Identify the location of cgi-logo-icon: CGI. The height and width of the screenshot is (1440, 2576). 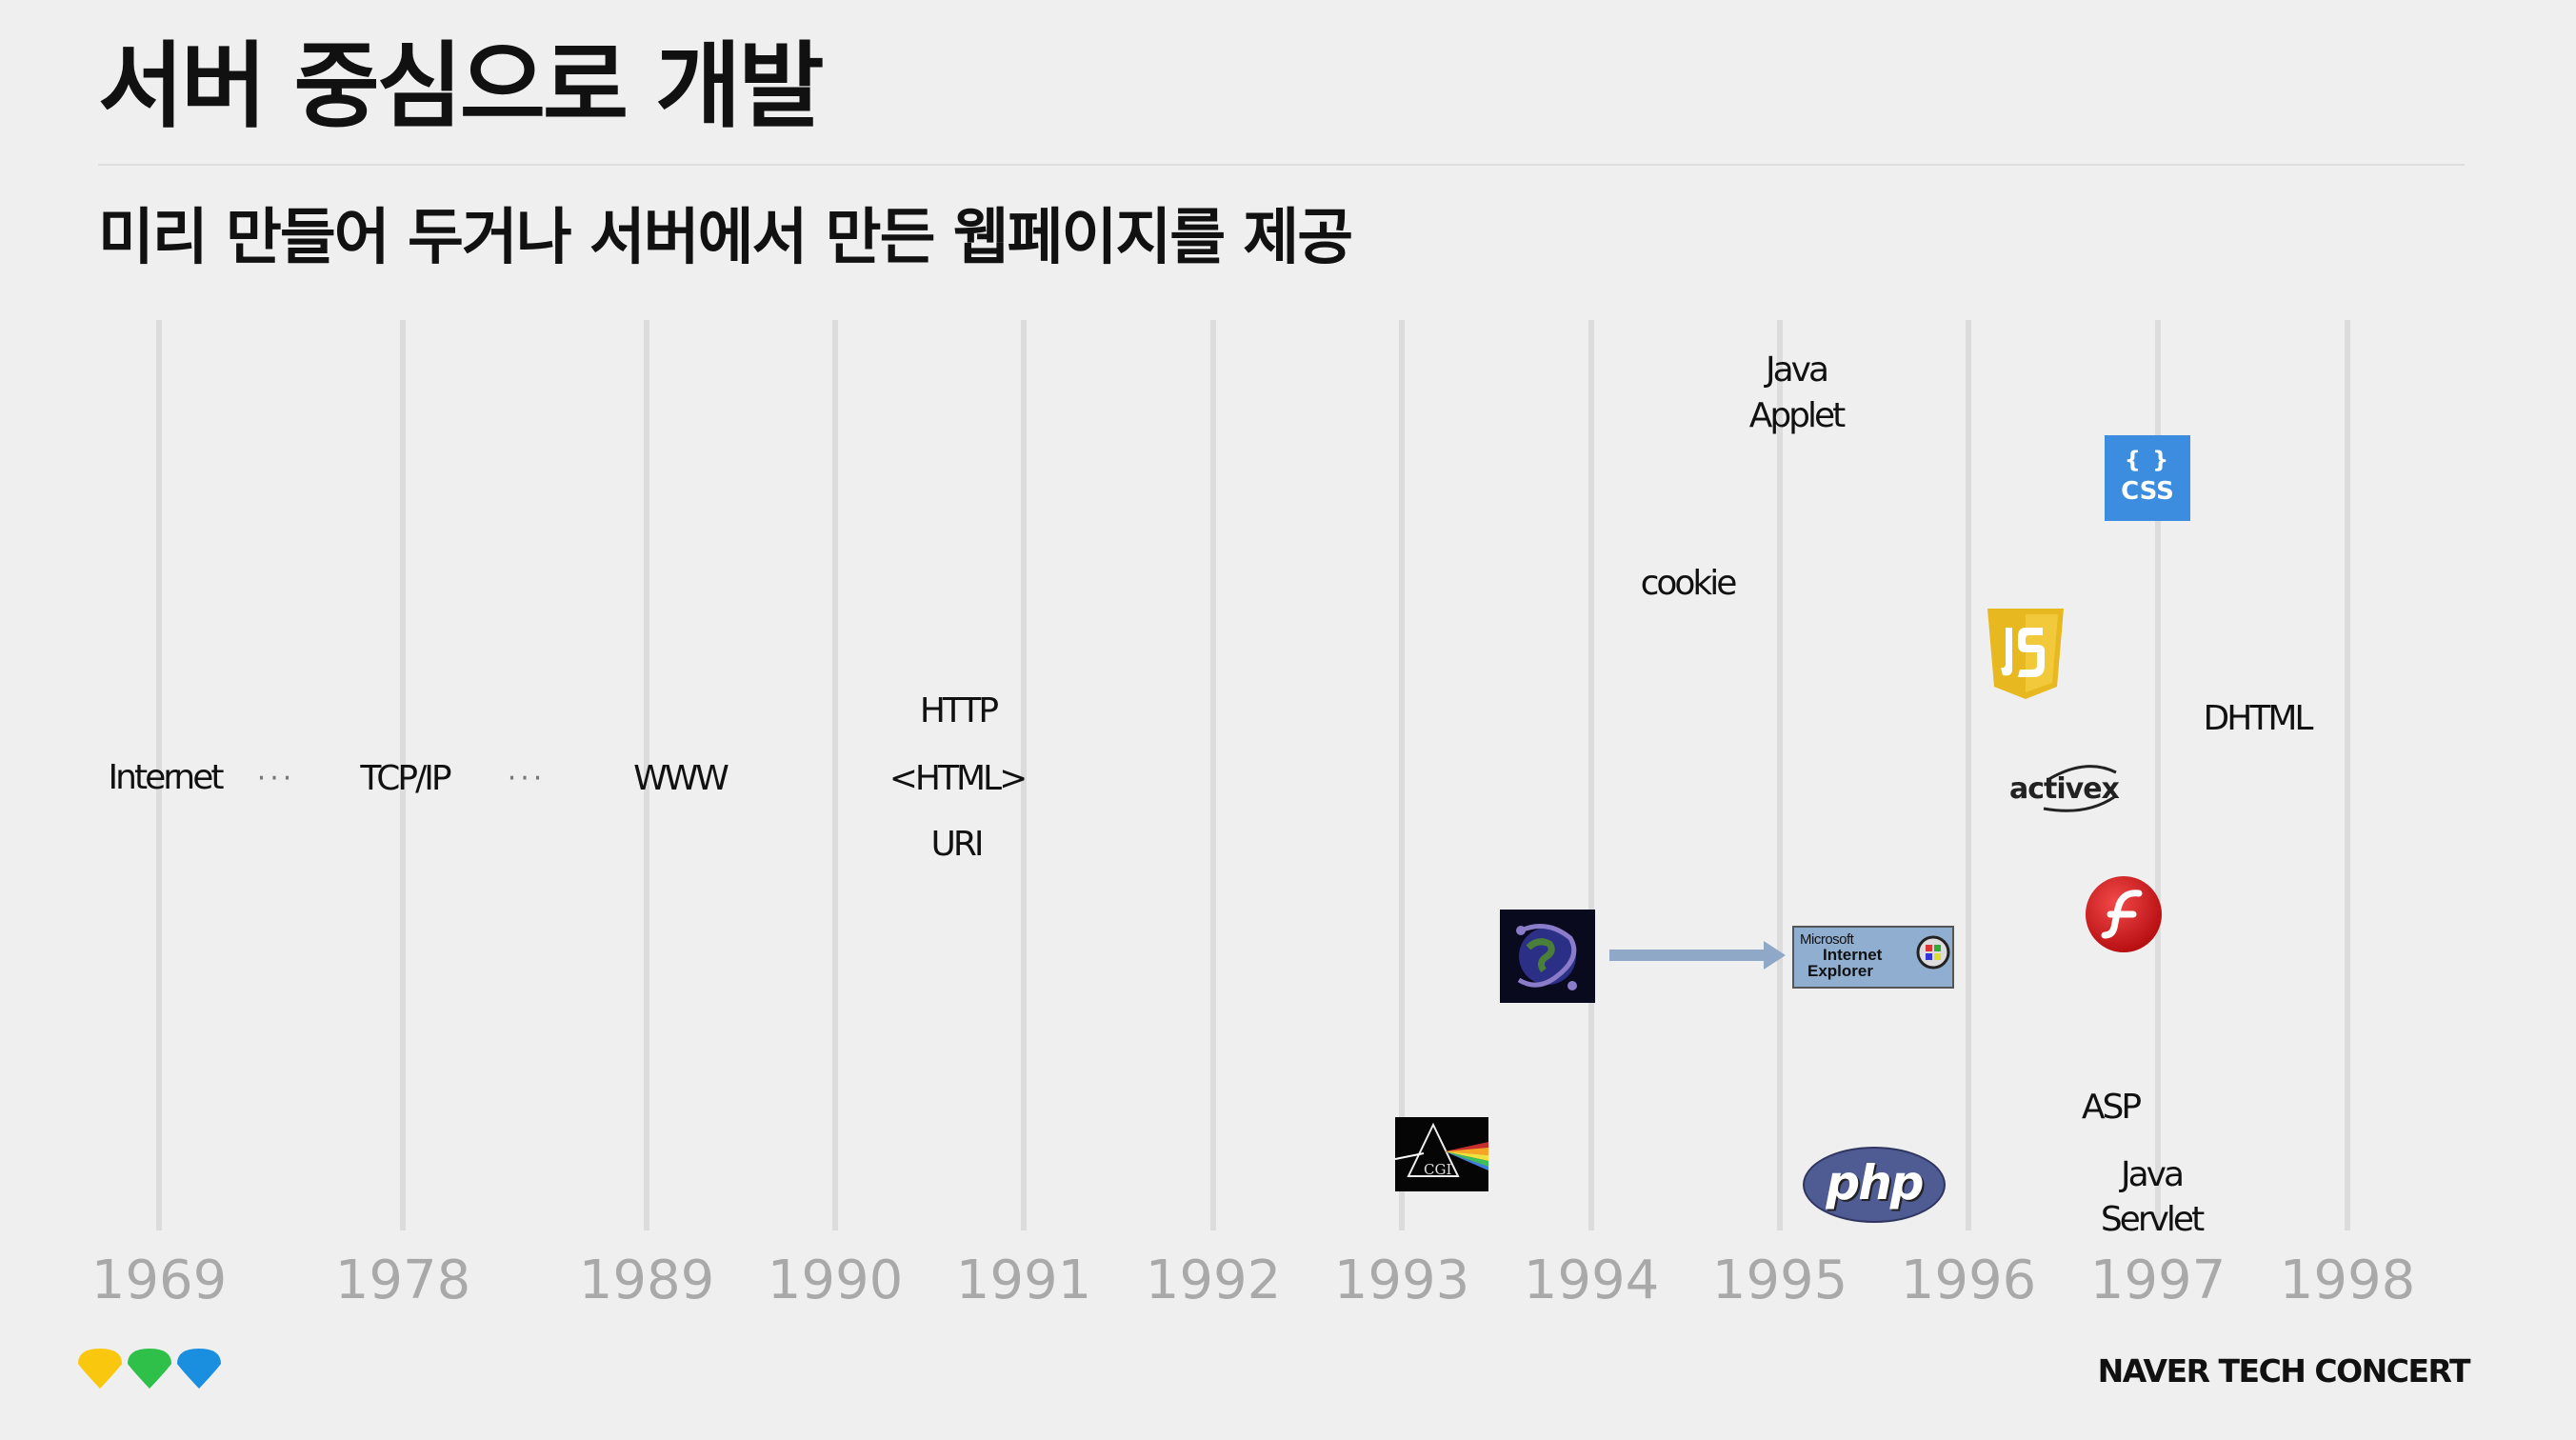
(1442, 1154).